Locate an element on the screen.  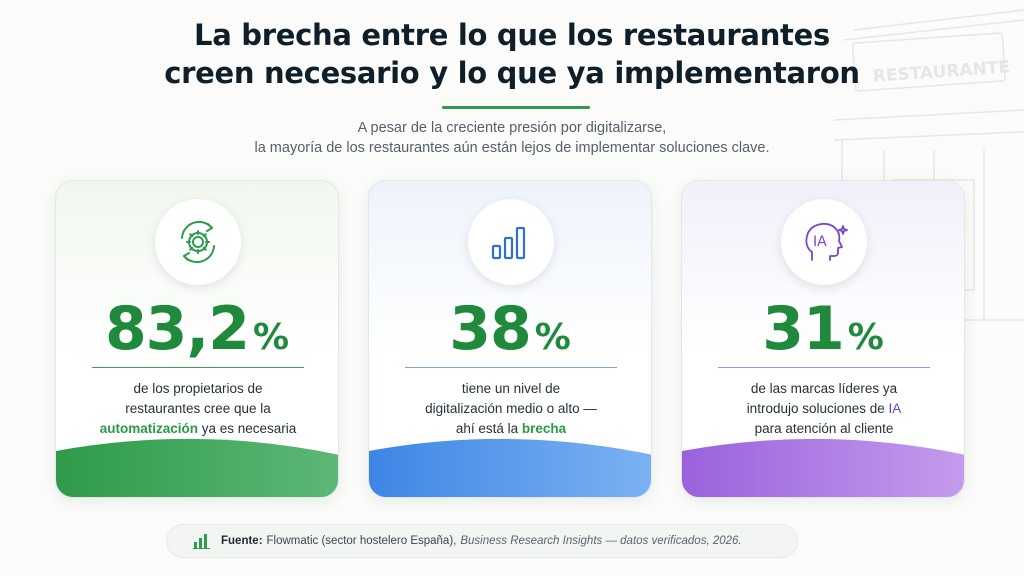
desc-line-1: de los propietarios de is located at coordinates (198, 388).